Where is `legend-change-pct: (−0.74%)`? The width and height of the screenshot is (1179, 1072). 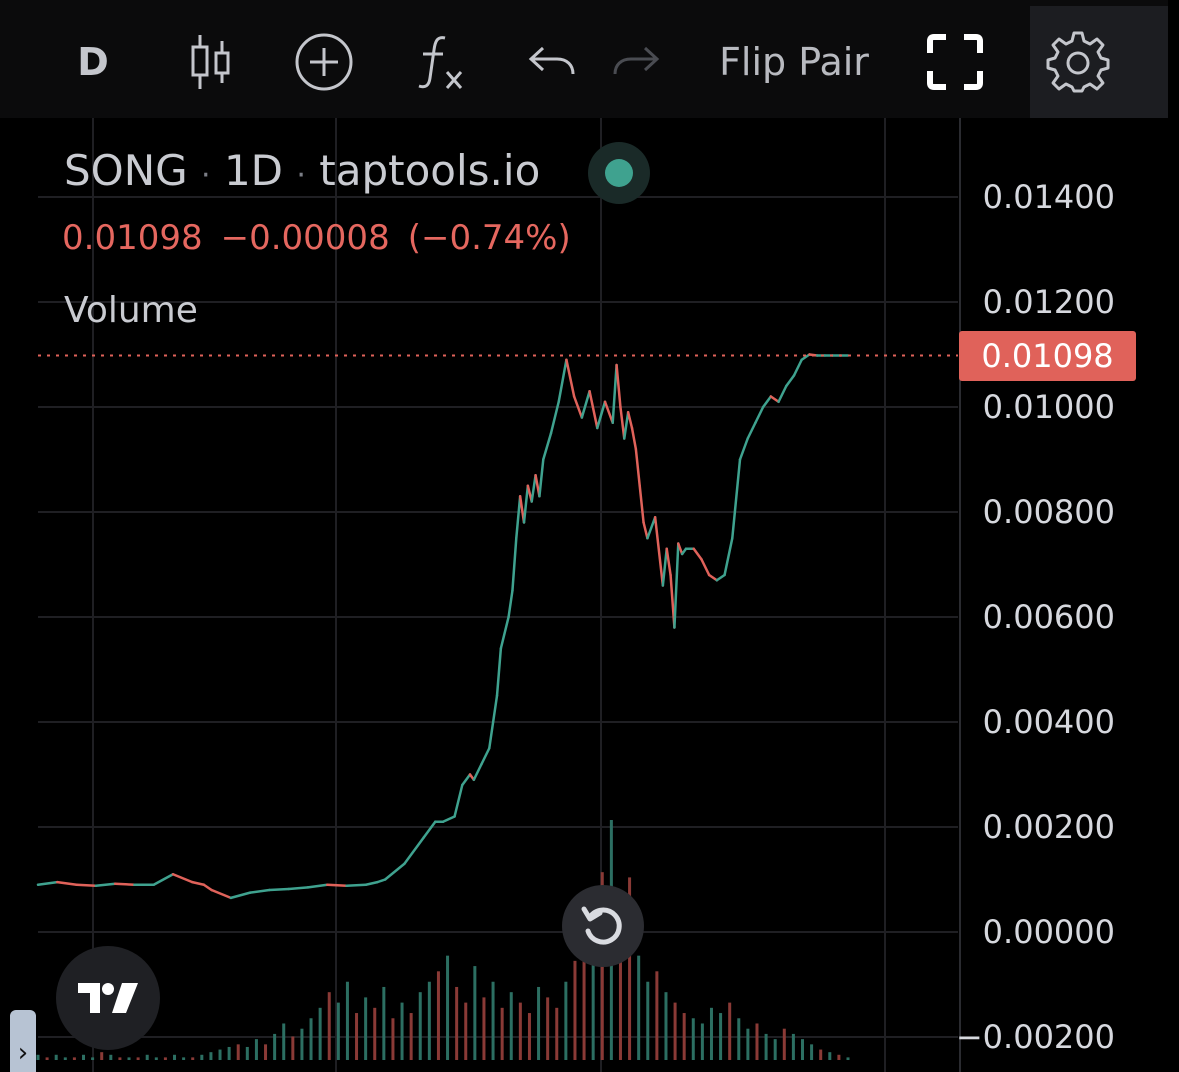
legend-change-pct: (−0.74%) is located at coordinates (489, 238).